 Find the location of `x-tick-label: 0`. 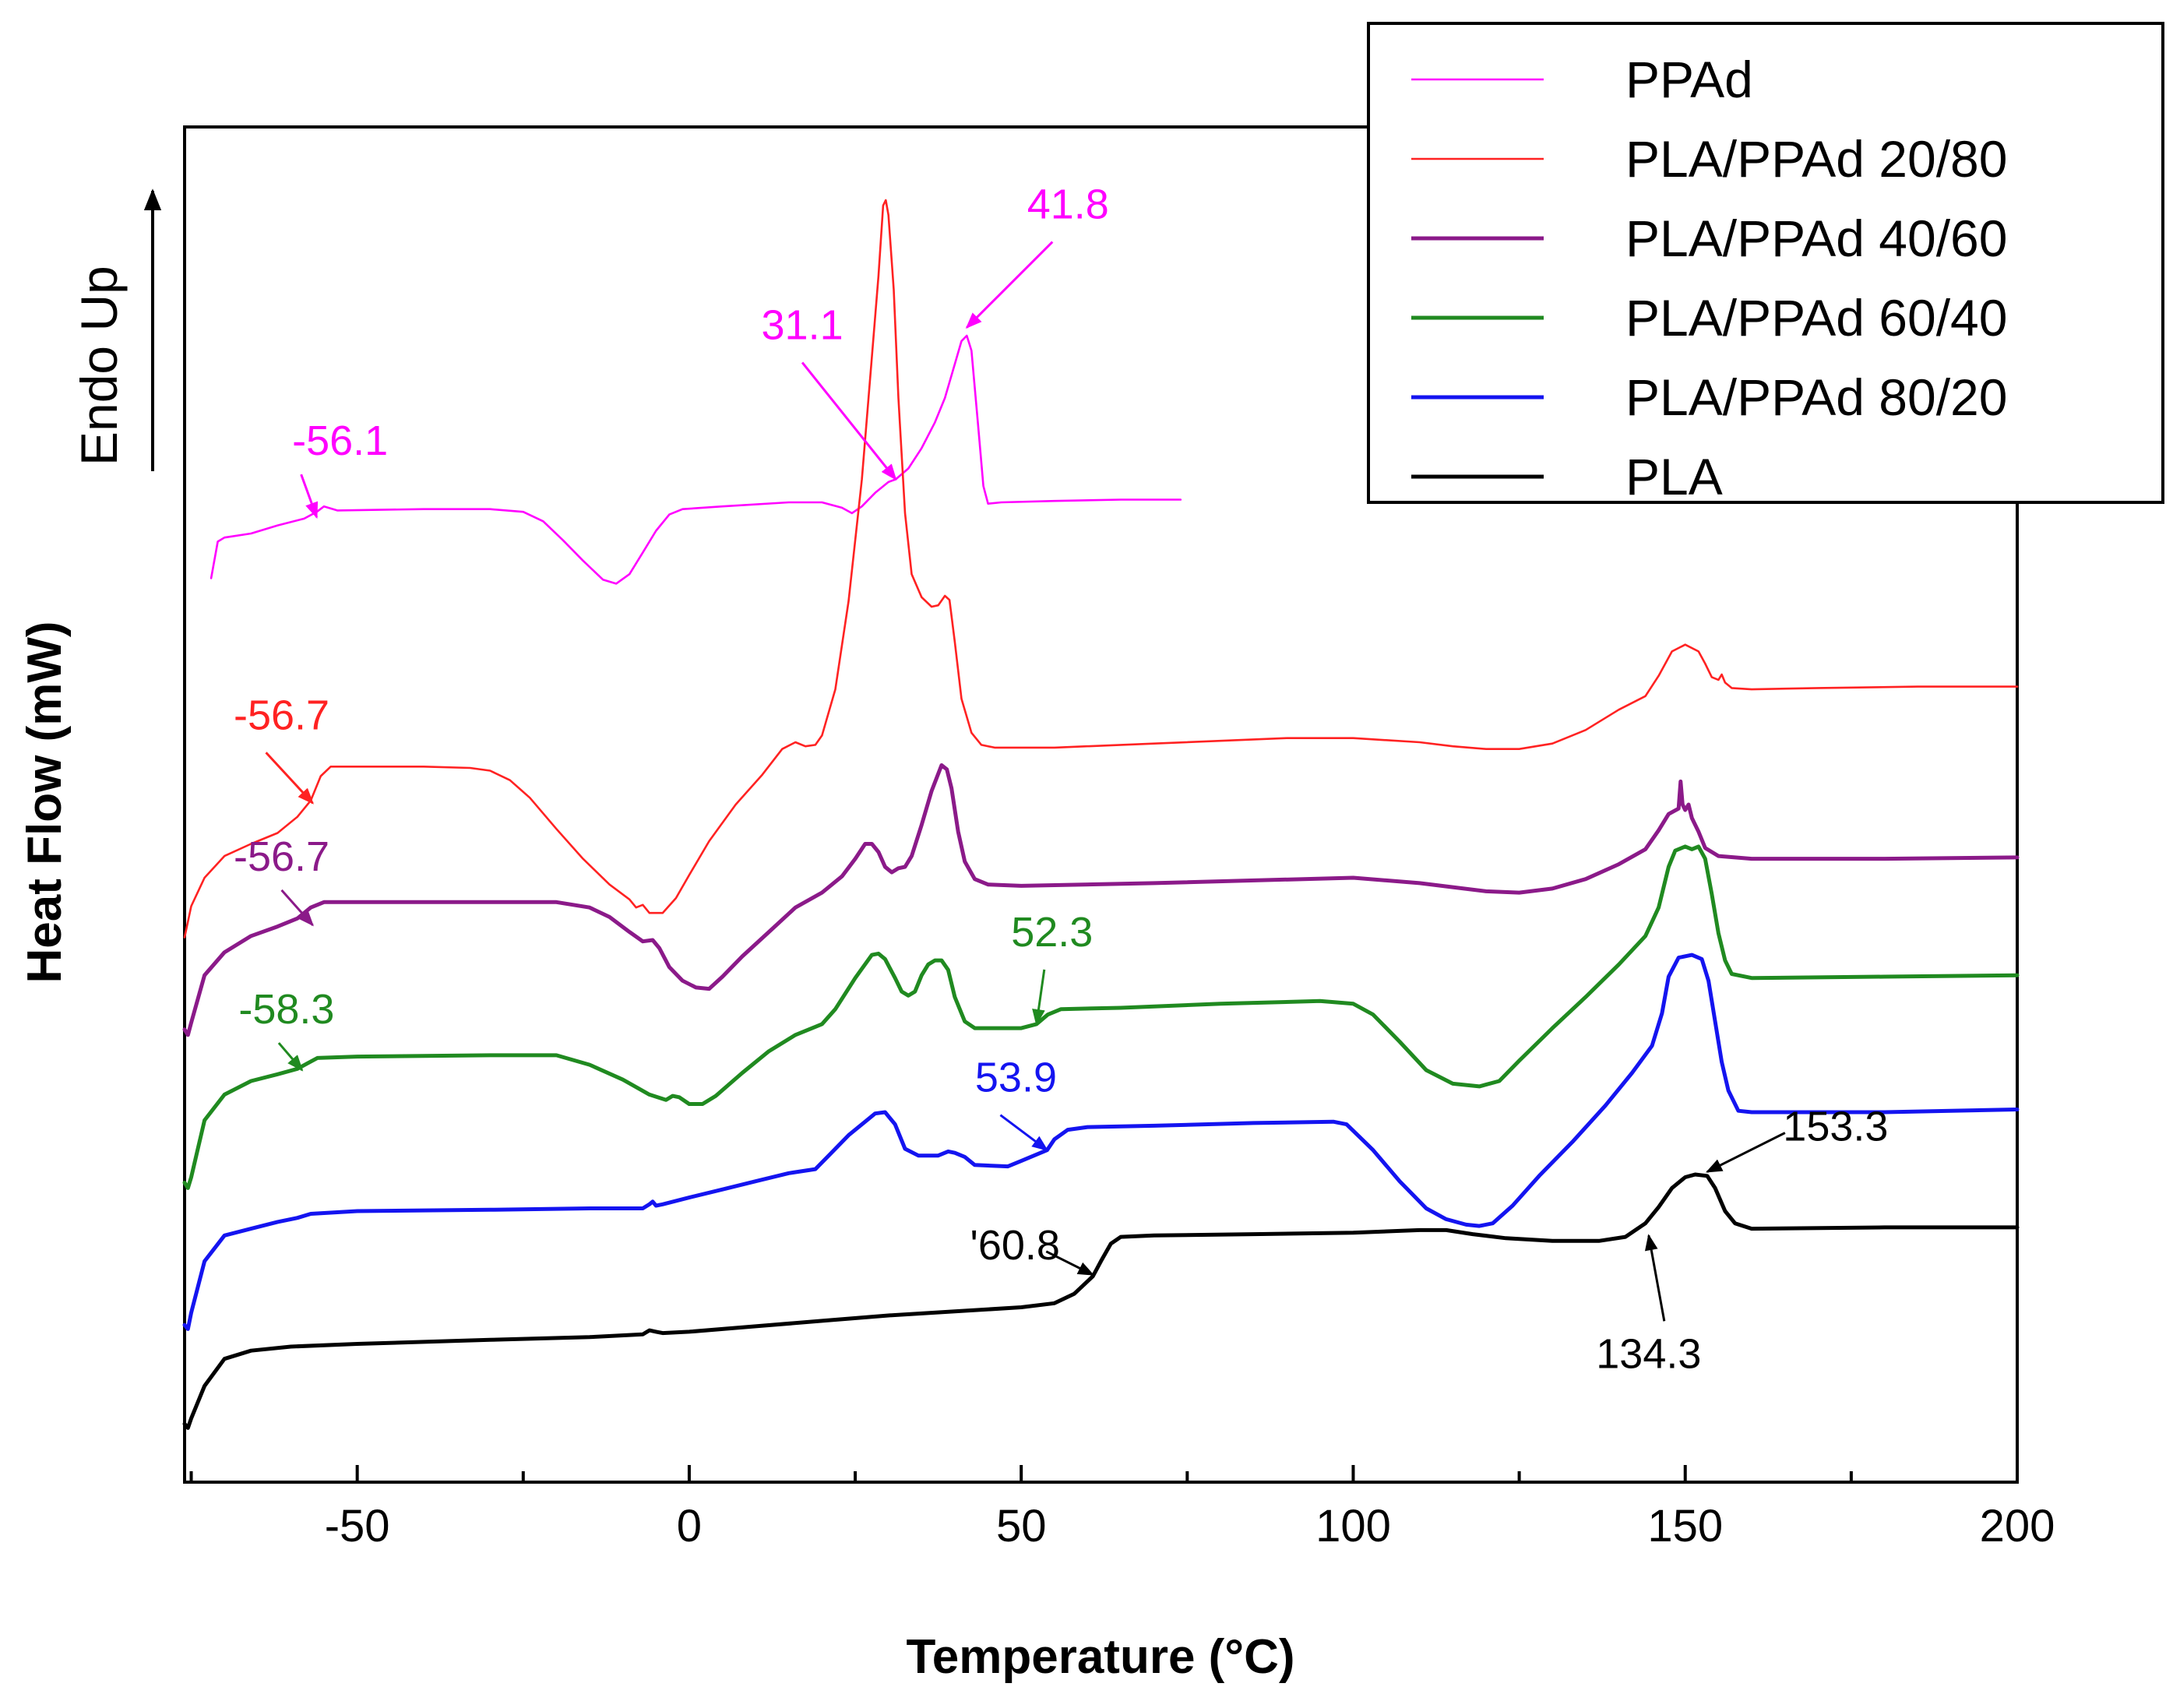

x-tick-label: 0 is located at coordinates (689, 1526).